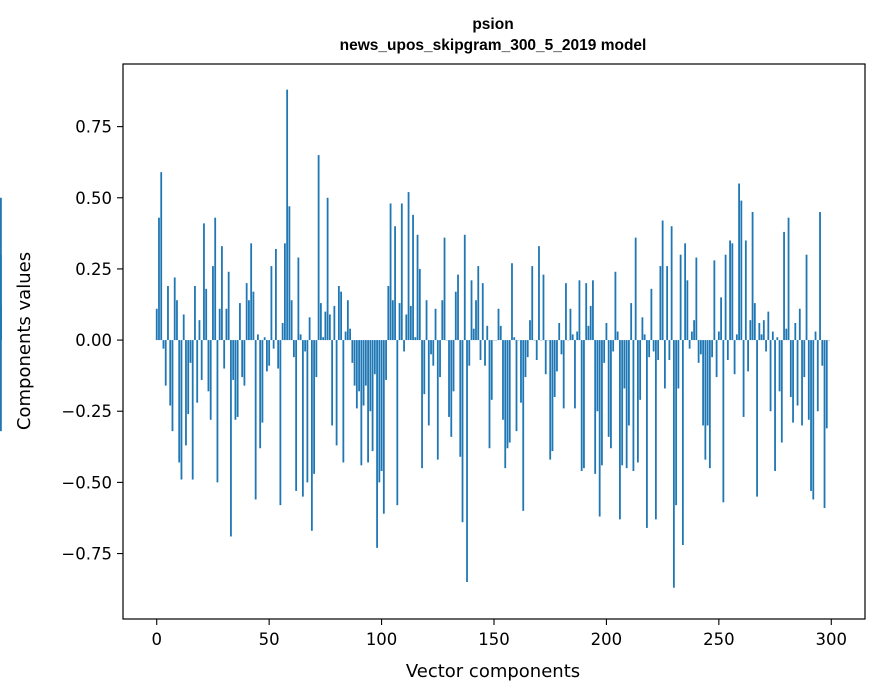 The height and width of the screenshot is (696, 880). I want to click on y-tick-label: 0.75, so click(93, 127).